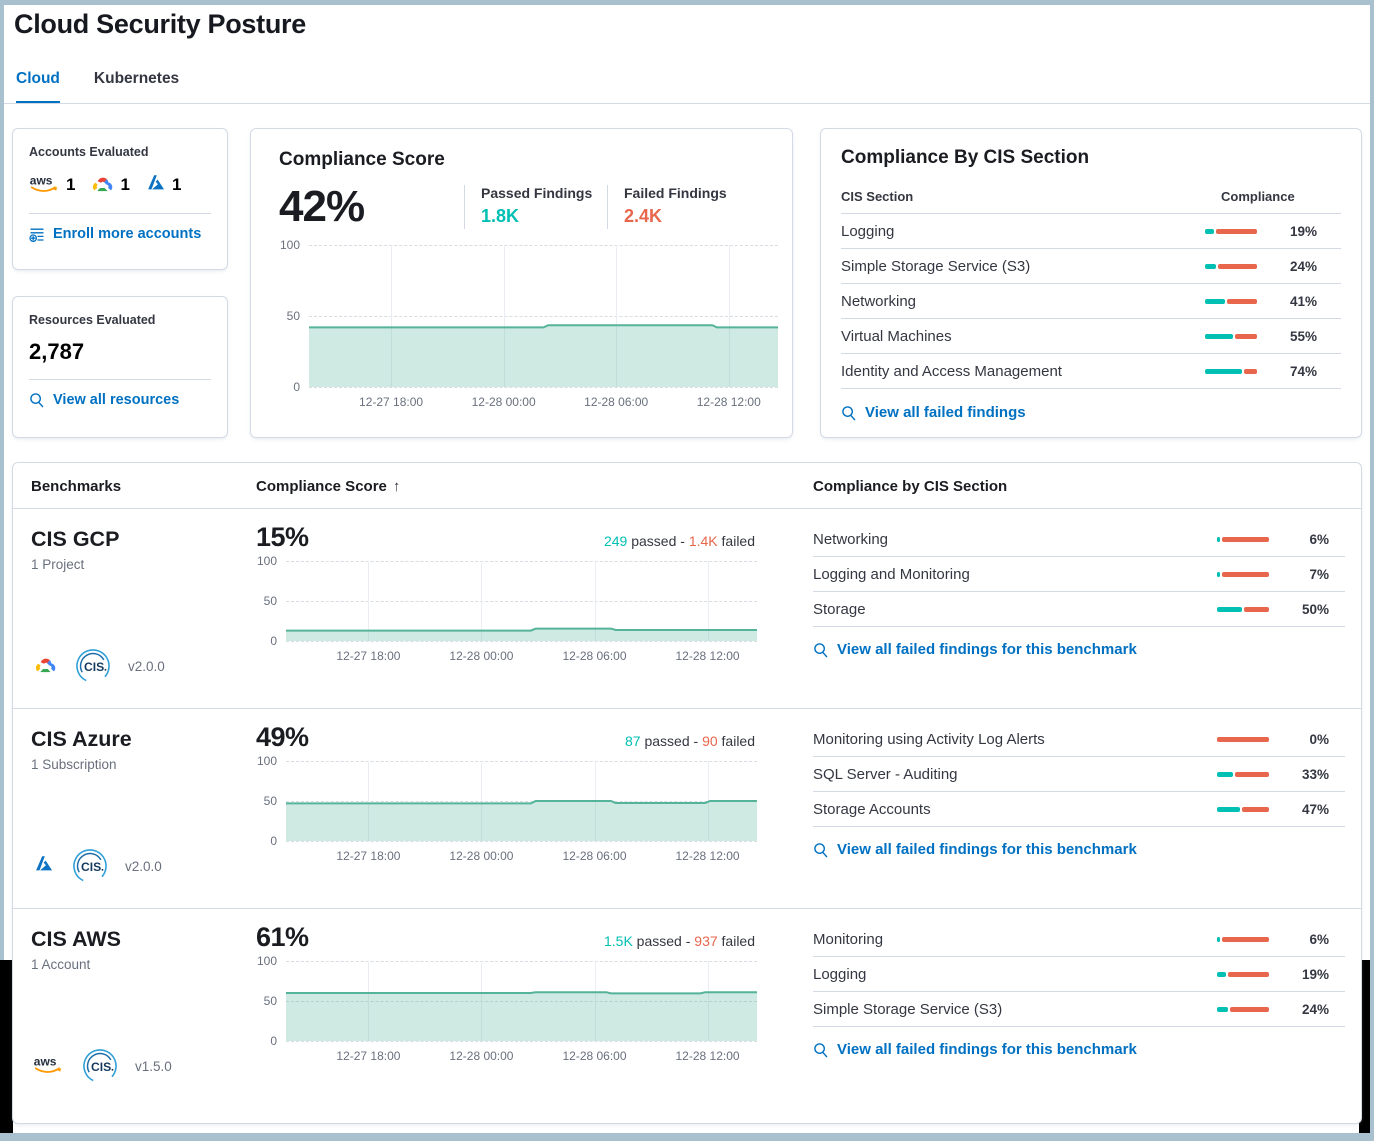 This screenshot has height=1141, width=1374. Describe the element at coordinates (679, 541) in the screenshot. I see `benchmark-passed-failed: 249 passed - 1.4K failed` at that location.